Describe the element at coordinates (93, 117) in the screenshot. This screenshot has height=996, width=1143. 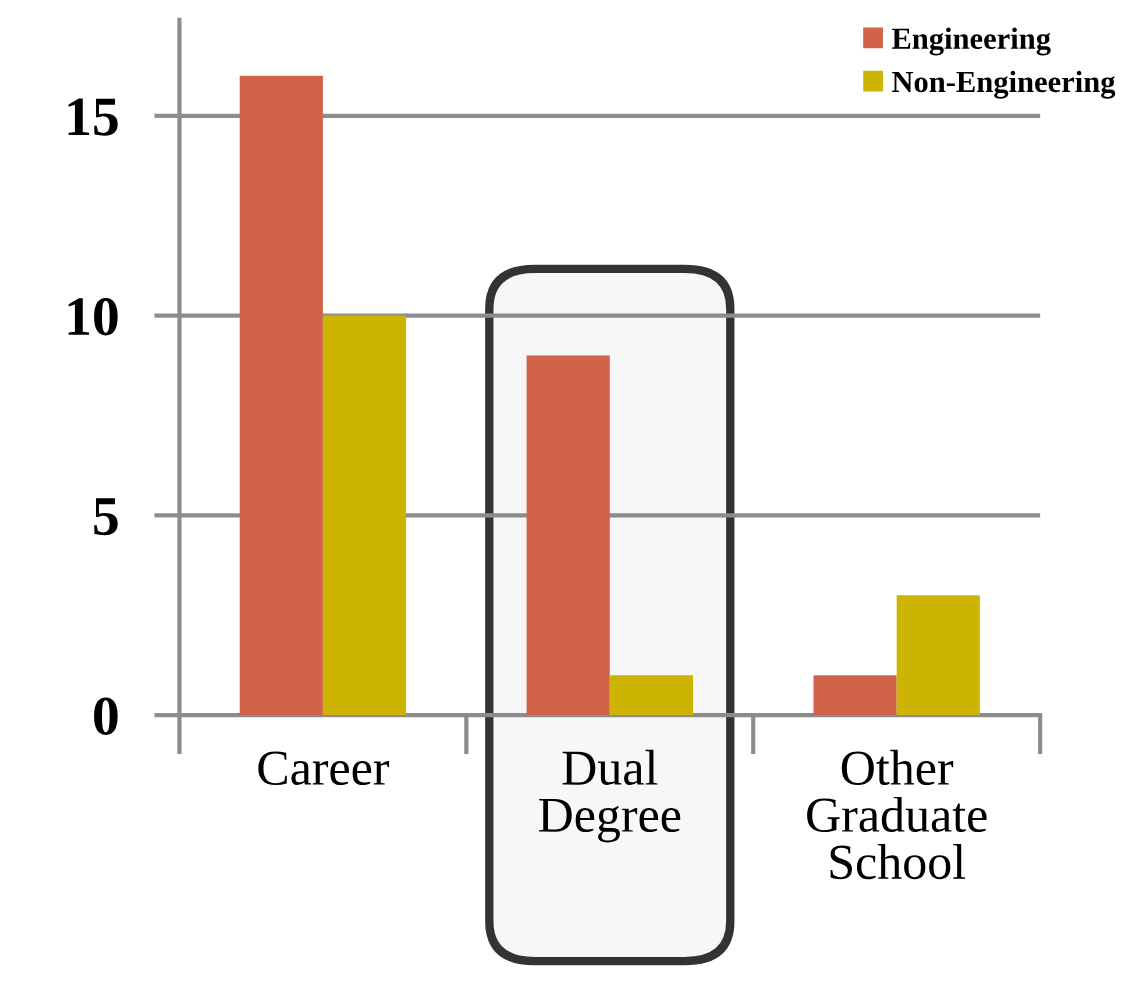
I see `y-tick-label: 15` at that location.